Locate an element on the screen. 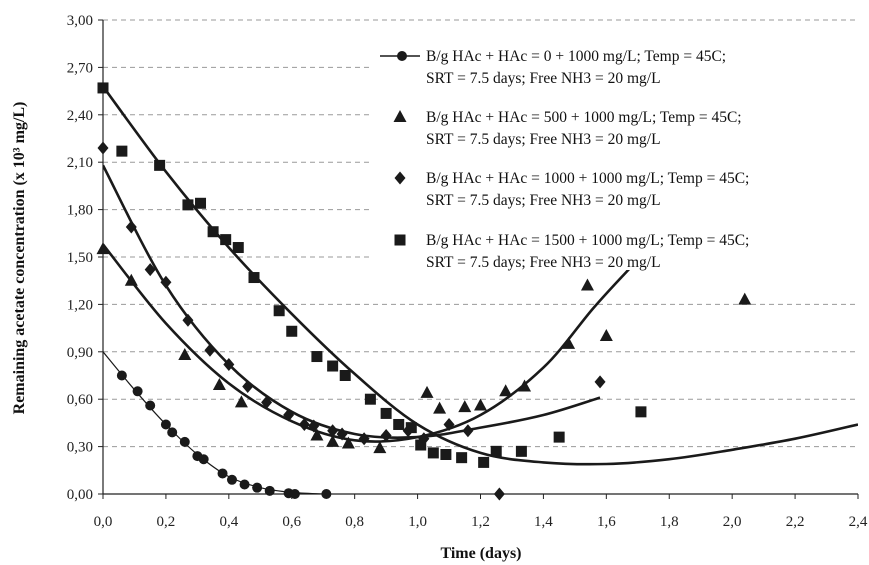 The height and width of the screenshot is (565, 869). x-tick-label: 0,0 is located at coordinates (103, 522).